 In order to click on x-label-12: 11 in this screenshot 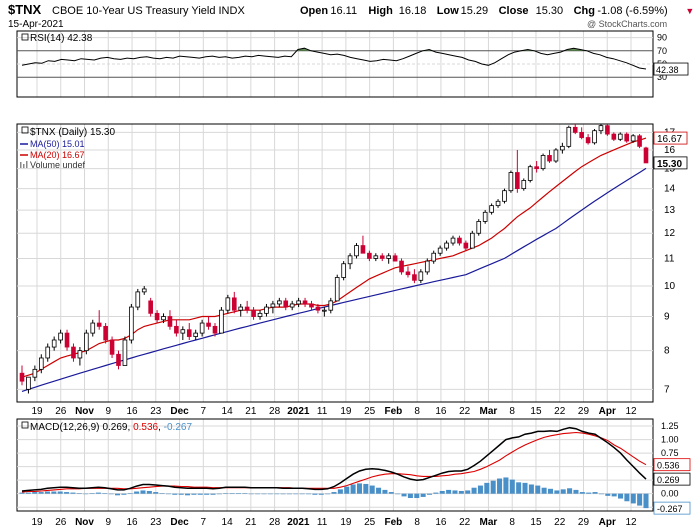, I will do `click(322, 411)`.